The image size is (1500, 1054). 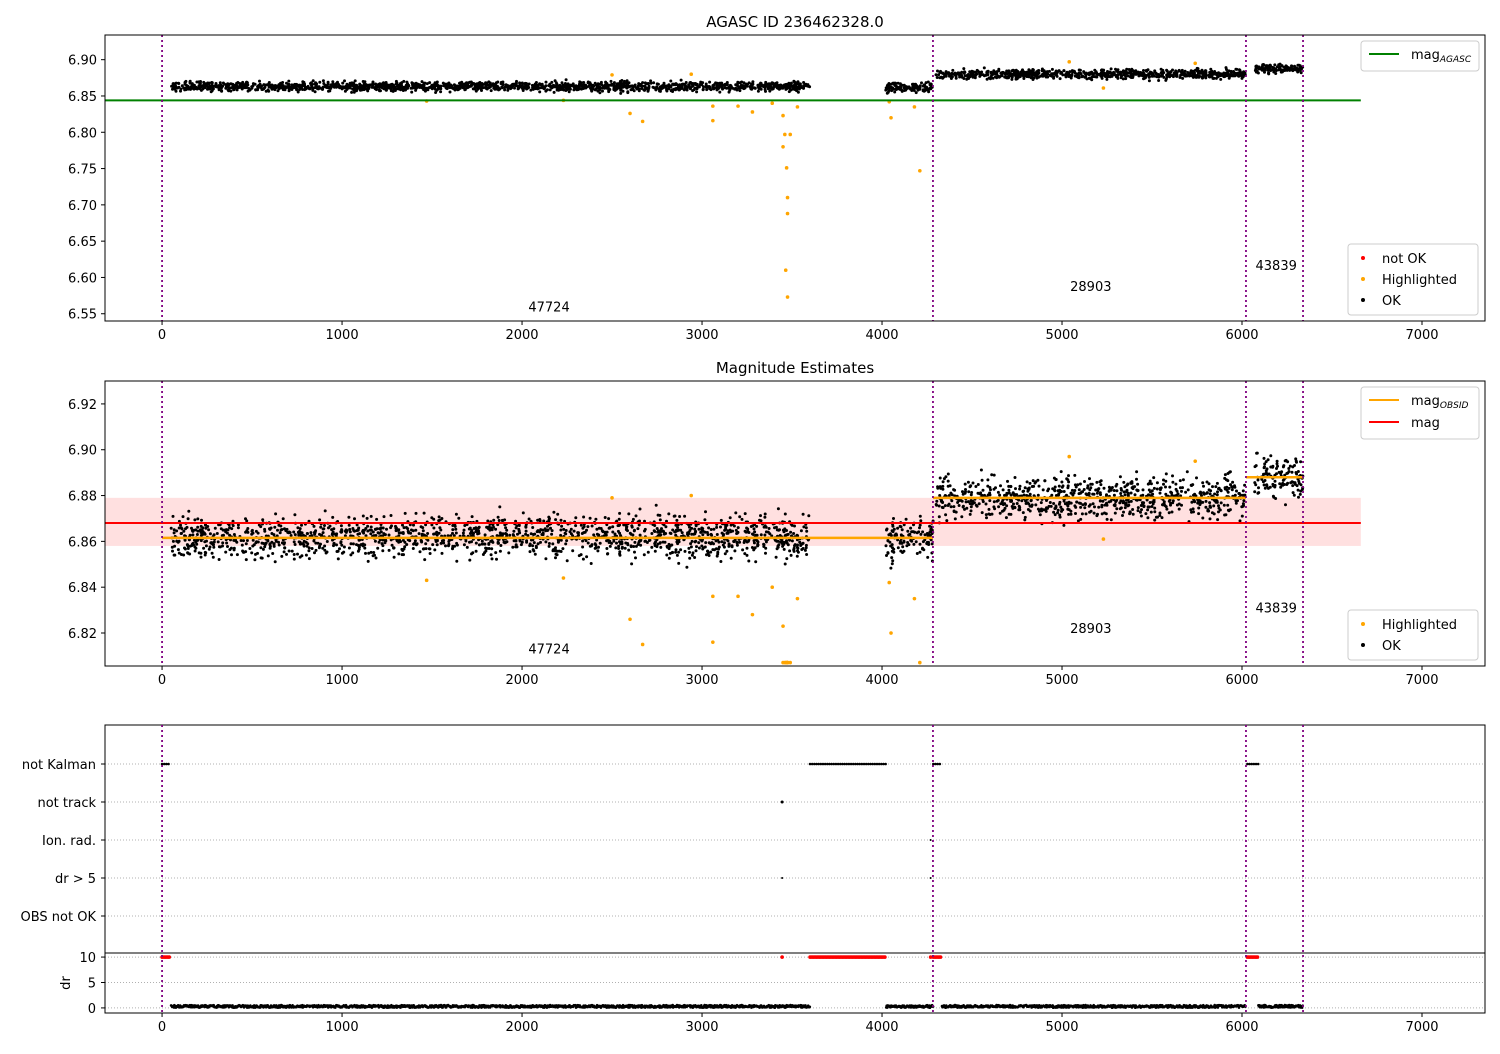 I want to click on y-tick-label: 6.70, so click(x=82, y=206).